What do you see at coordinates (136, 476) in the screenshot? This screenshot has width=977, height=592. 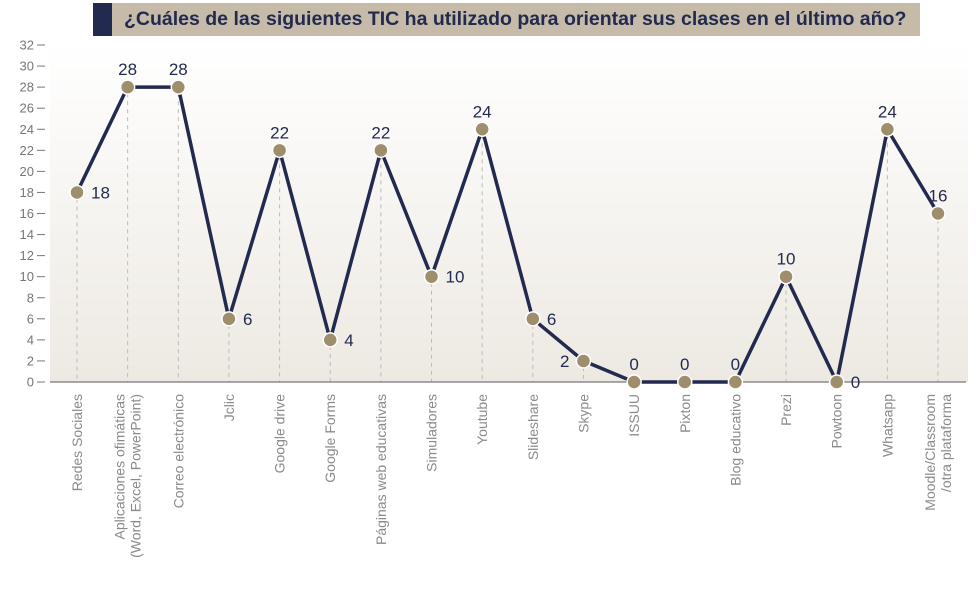 I see `x-category-label-line: (Word, Excel, PowerPoint)` at bounding box center [136, 476].